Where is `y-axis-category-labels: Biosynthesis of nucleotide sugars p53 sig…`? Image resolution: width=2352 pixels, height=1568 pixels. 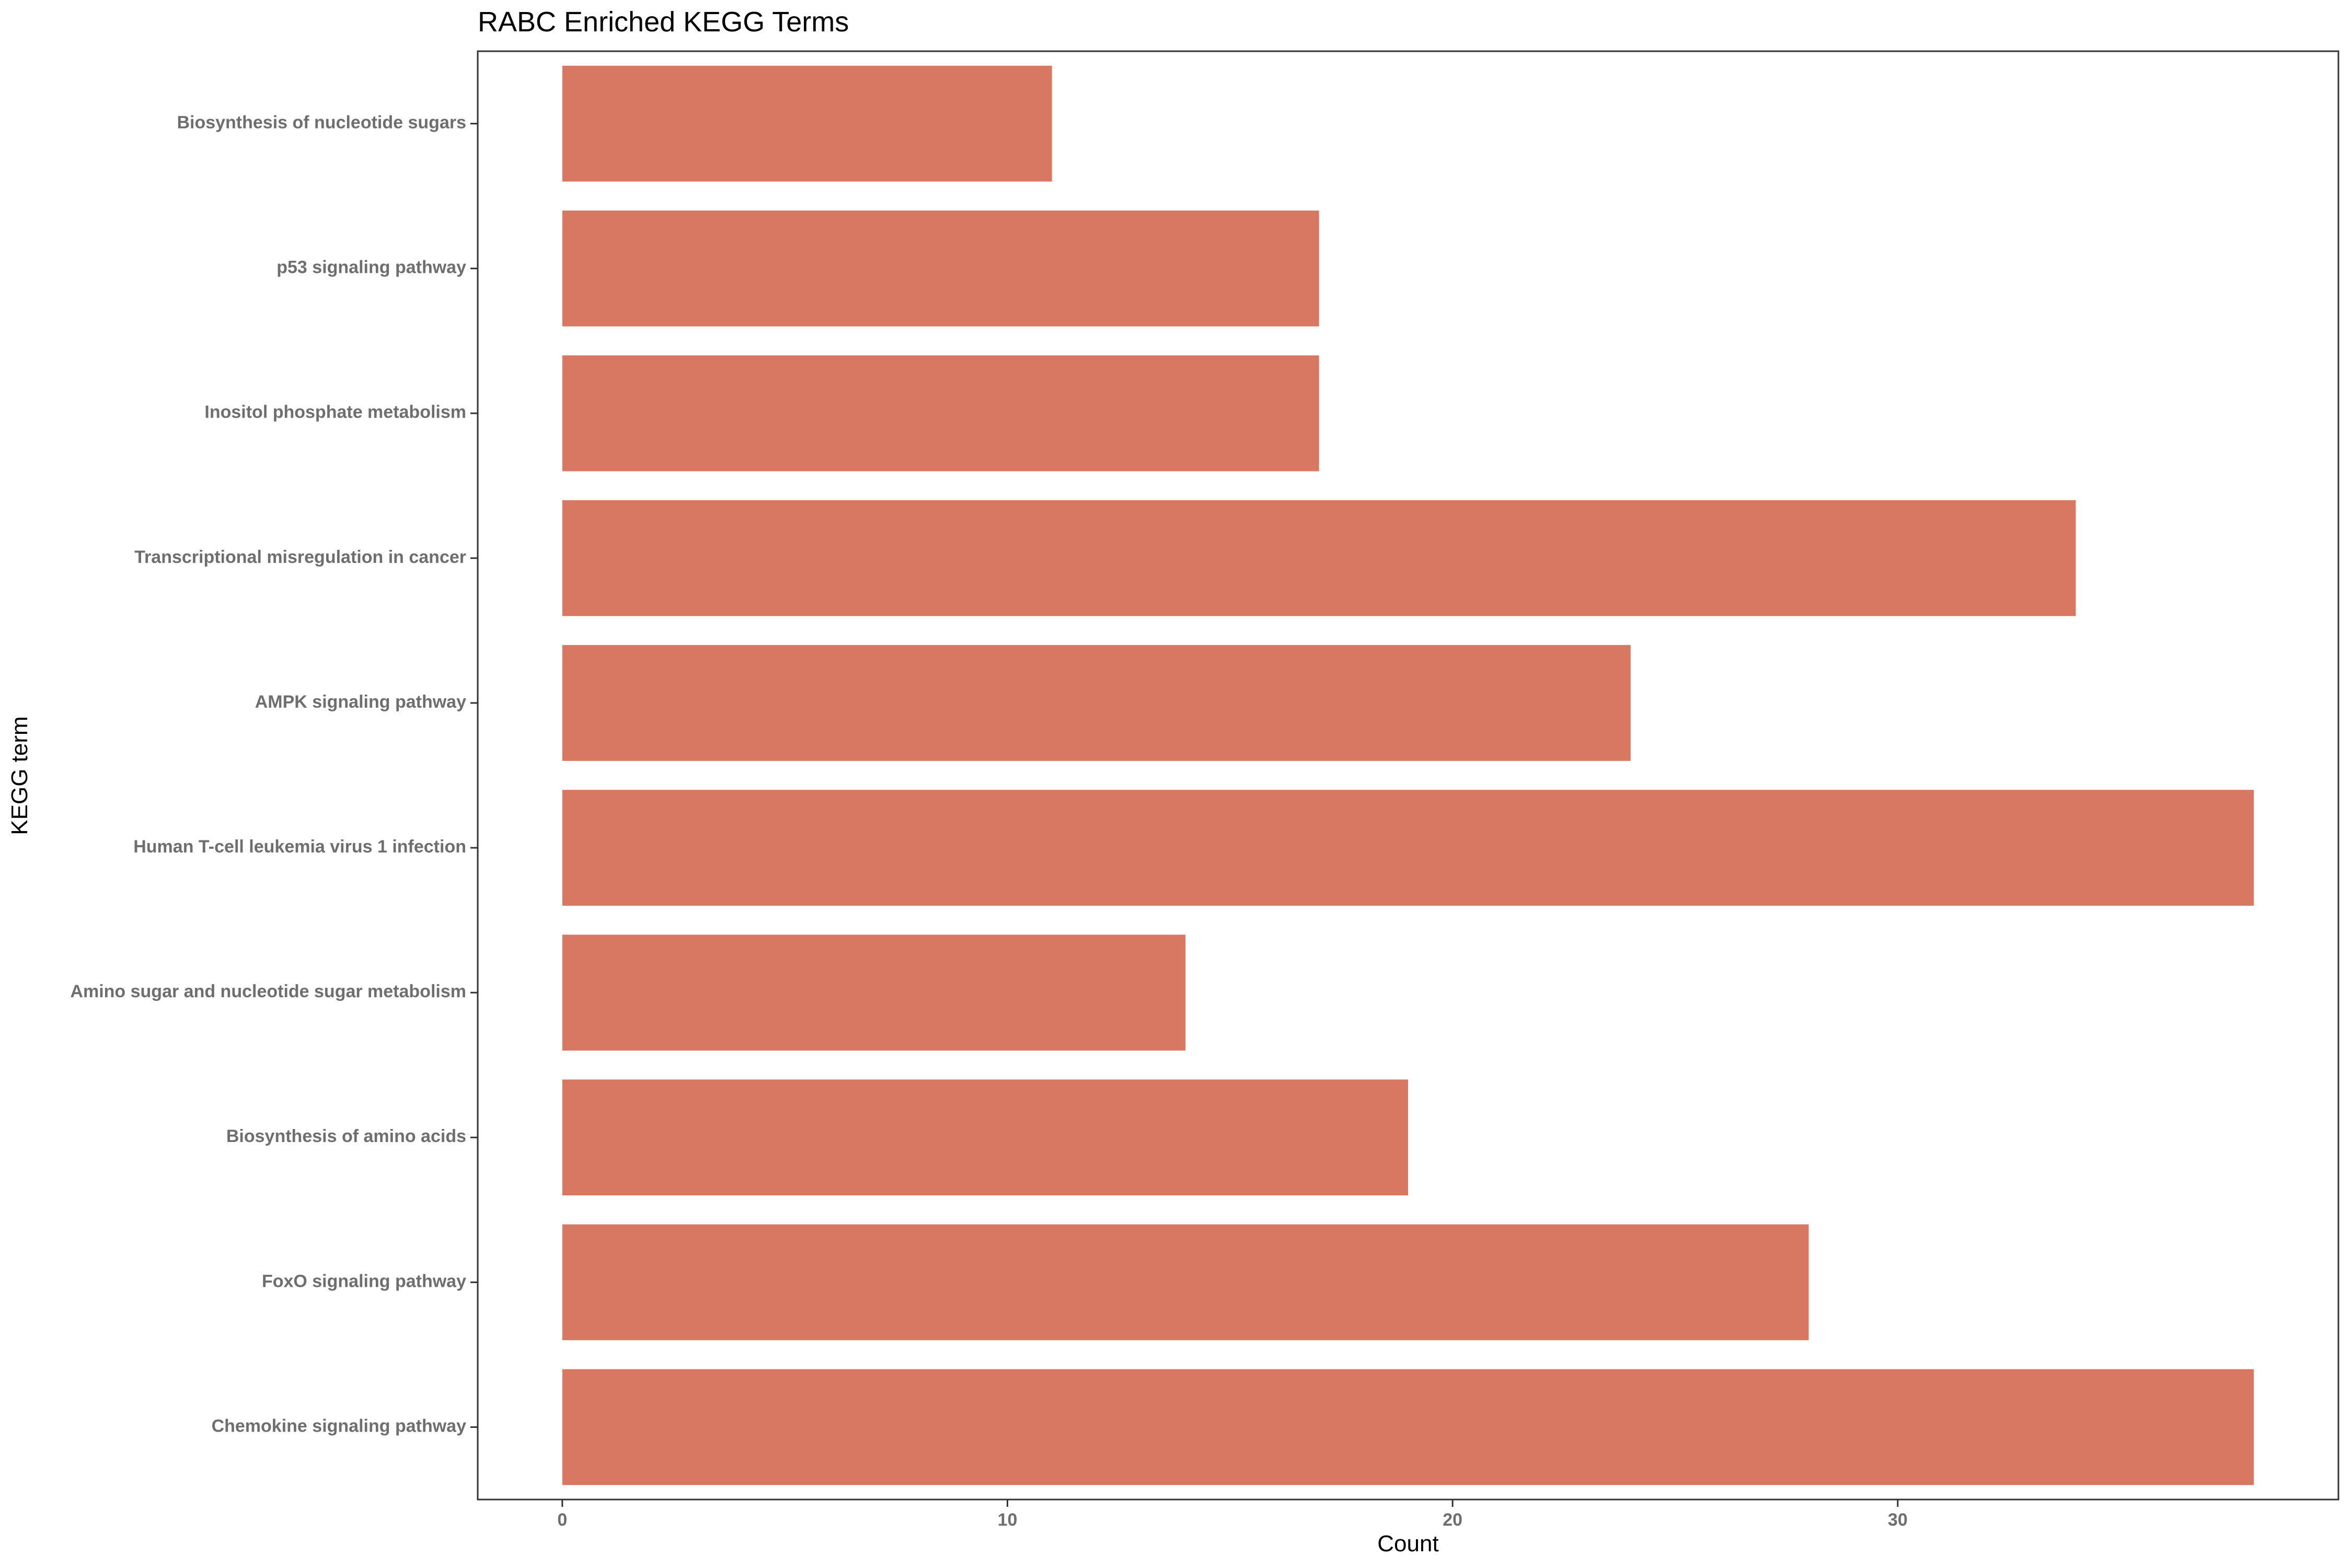
y-axis-category-labels: Biosynthesis of nucleotide sugars p53 sig… is located at coordinates (274, 774).